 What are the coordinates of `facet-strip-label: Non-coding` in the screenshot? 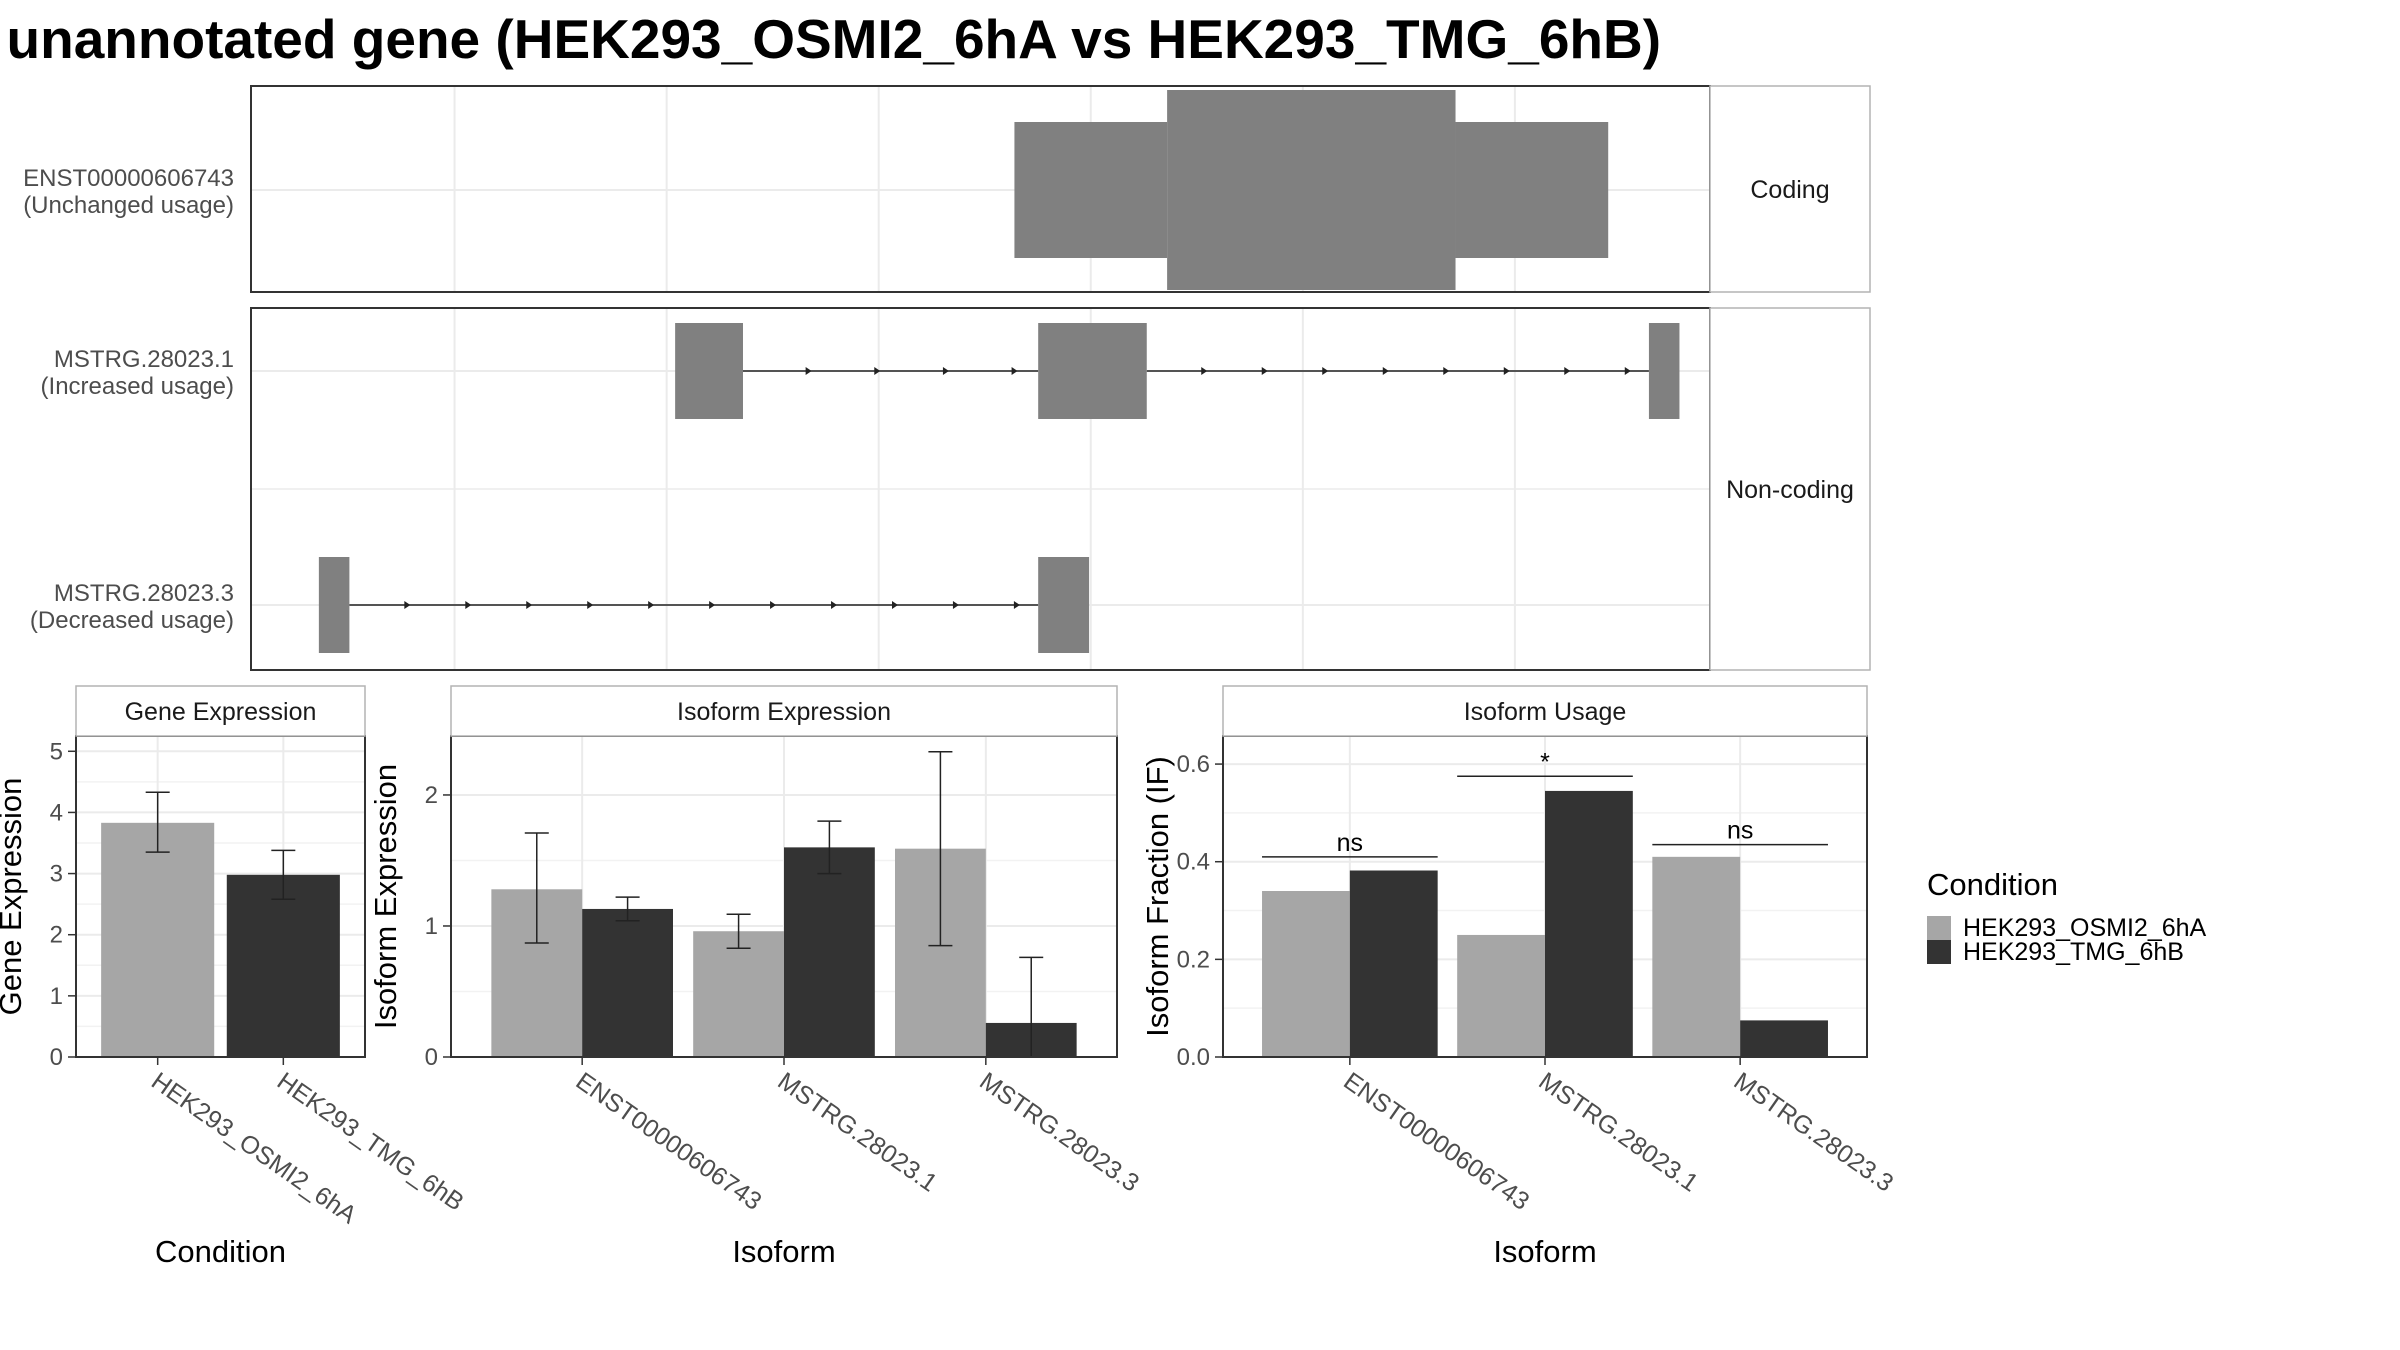 It's located at (1790, 490).